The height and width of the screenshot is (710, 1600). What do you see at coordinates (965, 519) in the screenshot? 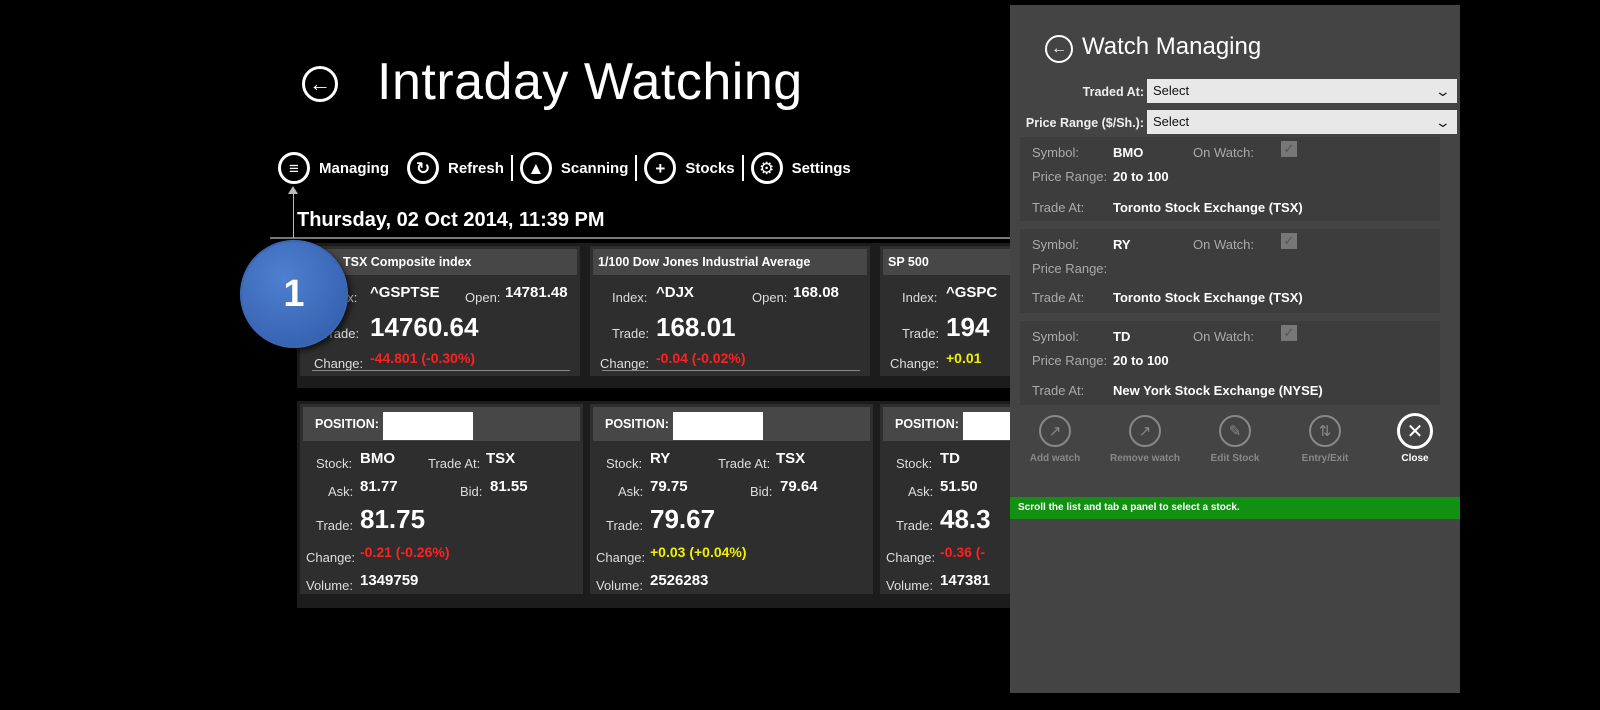
I see `trade-value: 48.3` at bounding box center [965, 519].